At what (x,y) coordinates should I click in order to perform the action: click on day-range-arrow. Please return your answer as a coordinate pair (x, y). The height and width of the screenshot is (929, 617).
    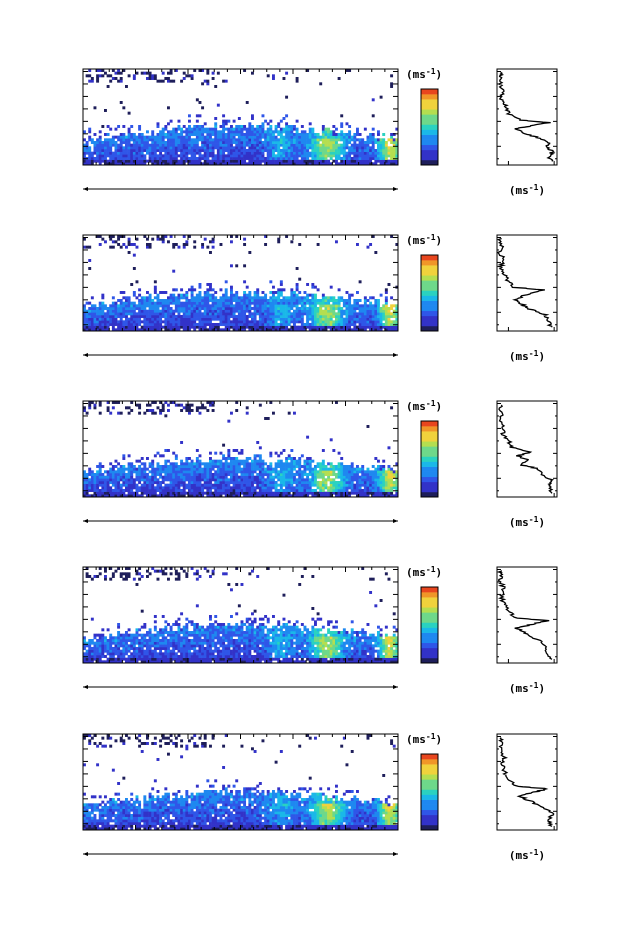
    Looking at the image, I should click on (85, 189).